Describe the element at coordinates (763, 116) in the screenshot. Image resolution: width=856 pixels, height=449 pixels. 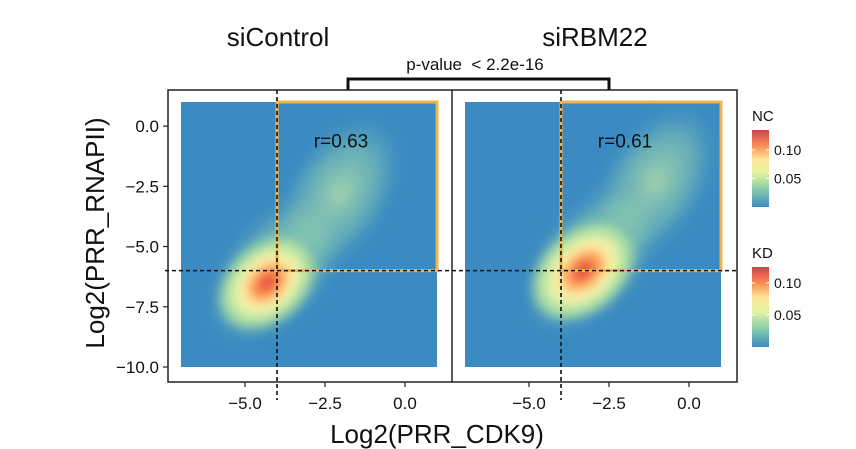
I see `legend-title: NC` at that location.